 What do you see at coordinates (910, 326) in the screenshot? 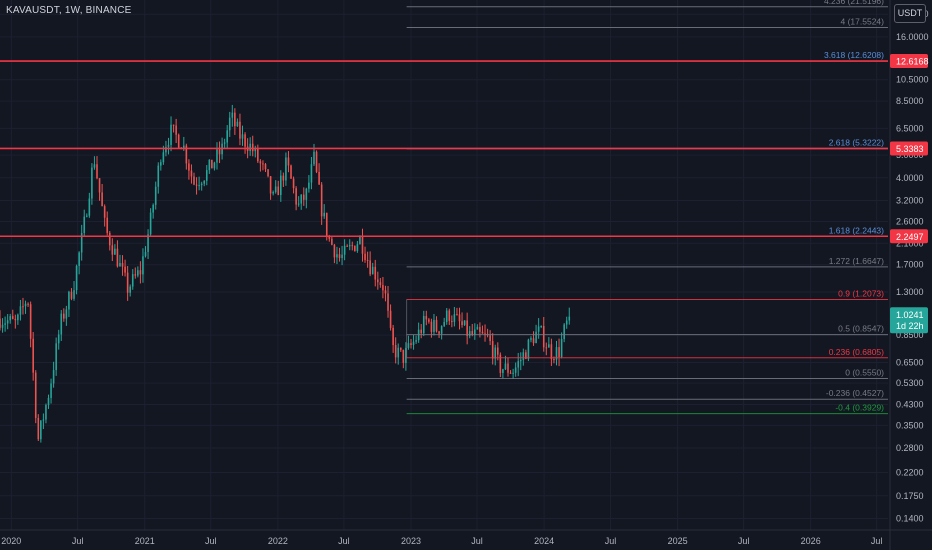
I see `bar-countdown-text: 1d 22h` at bounding box center [910, 326].